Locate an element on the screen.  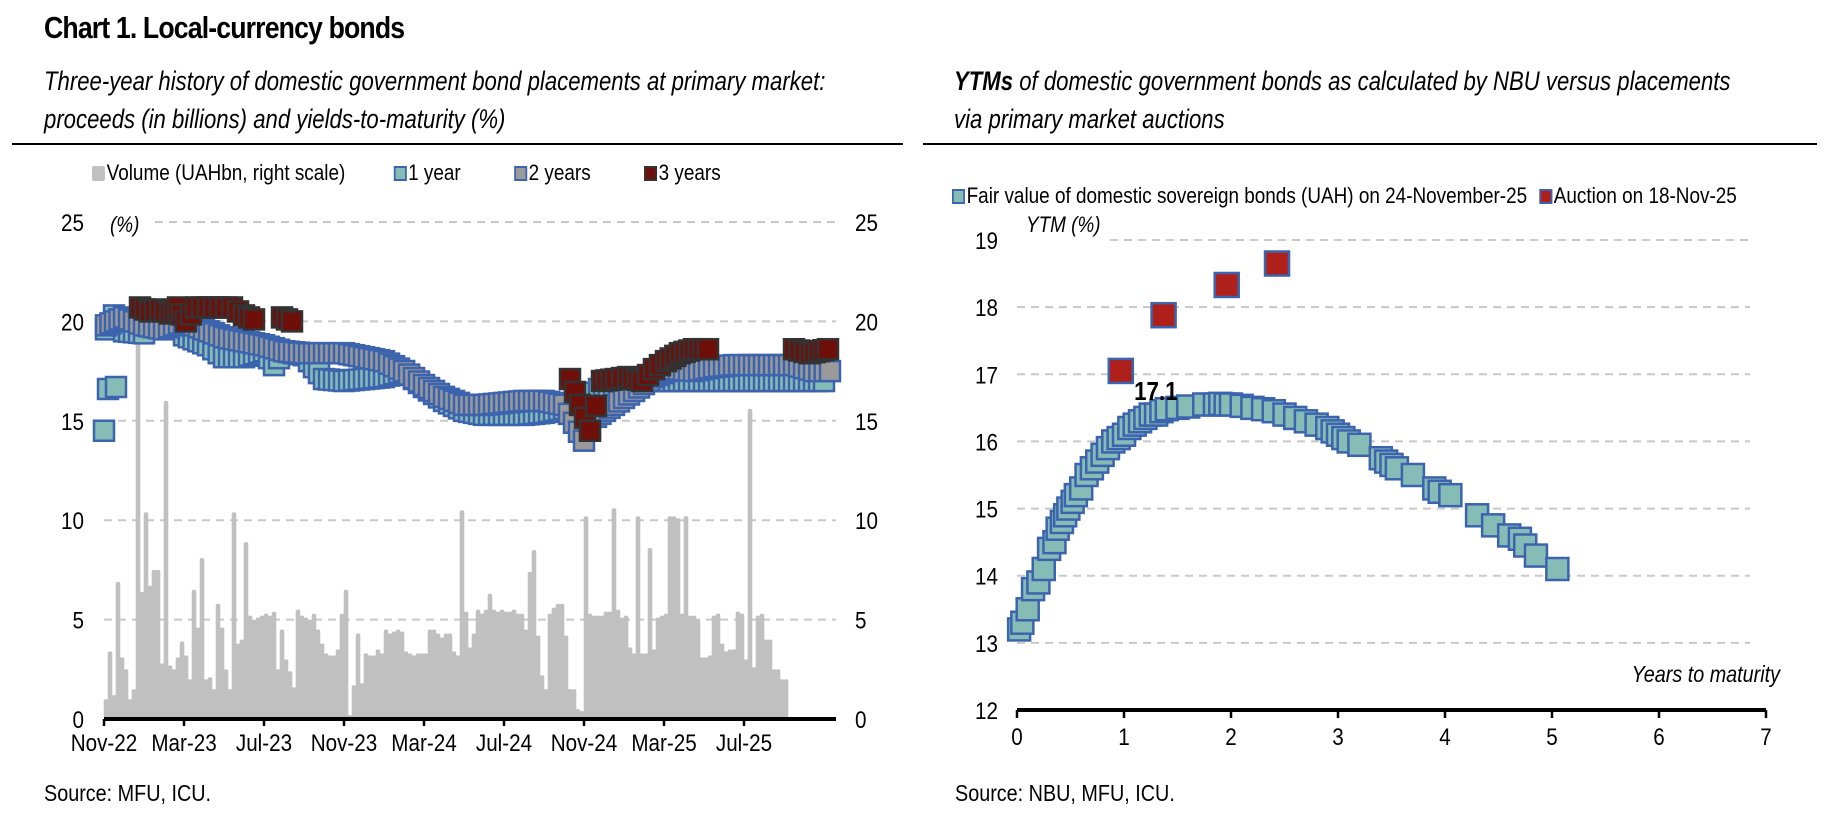
right-x-tick-label: 2 is located at coordinates (1230, 737).